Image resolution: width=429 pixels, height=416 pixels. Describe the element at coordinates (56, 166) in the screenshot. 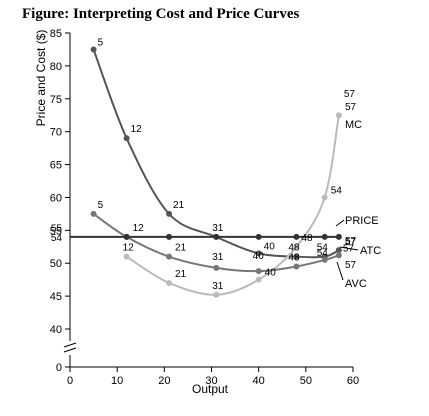

I see `y-tick-label: 65` at that location.